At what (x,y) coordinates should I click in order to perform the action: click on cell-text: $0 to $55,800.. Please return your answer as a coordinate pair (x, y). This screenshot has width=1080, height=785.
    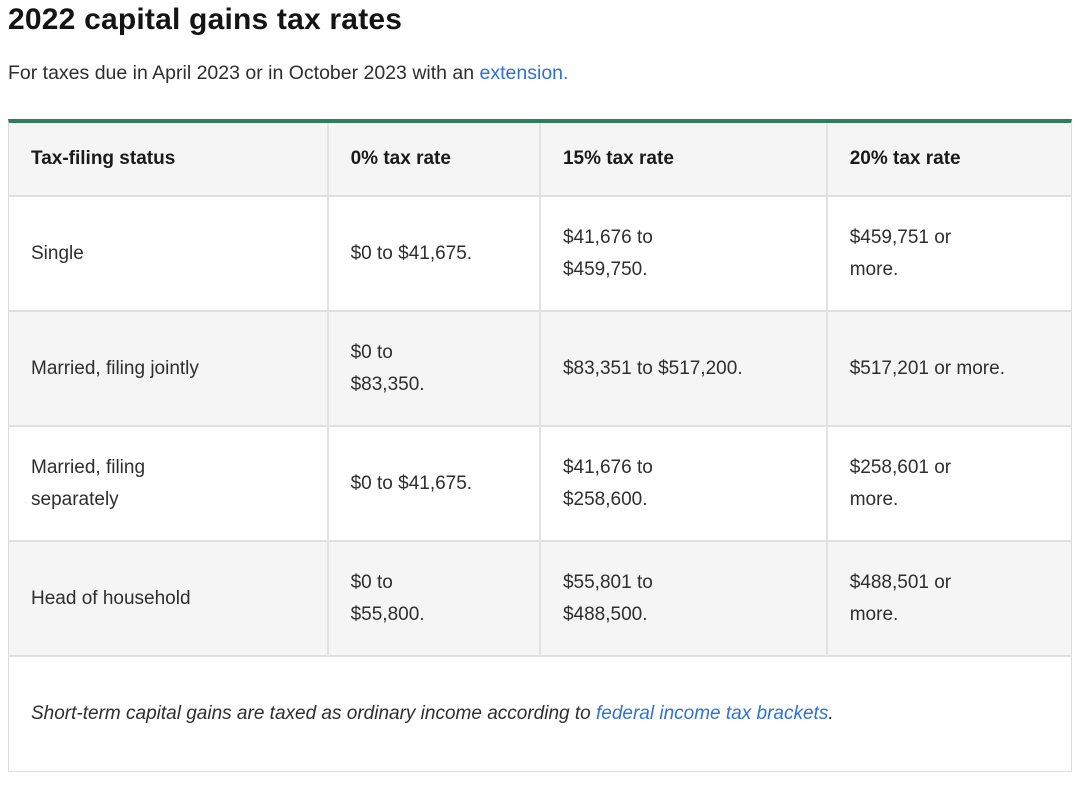
    Looking at the image, I should click on (387, 598).